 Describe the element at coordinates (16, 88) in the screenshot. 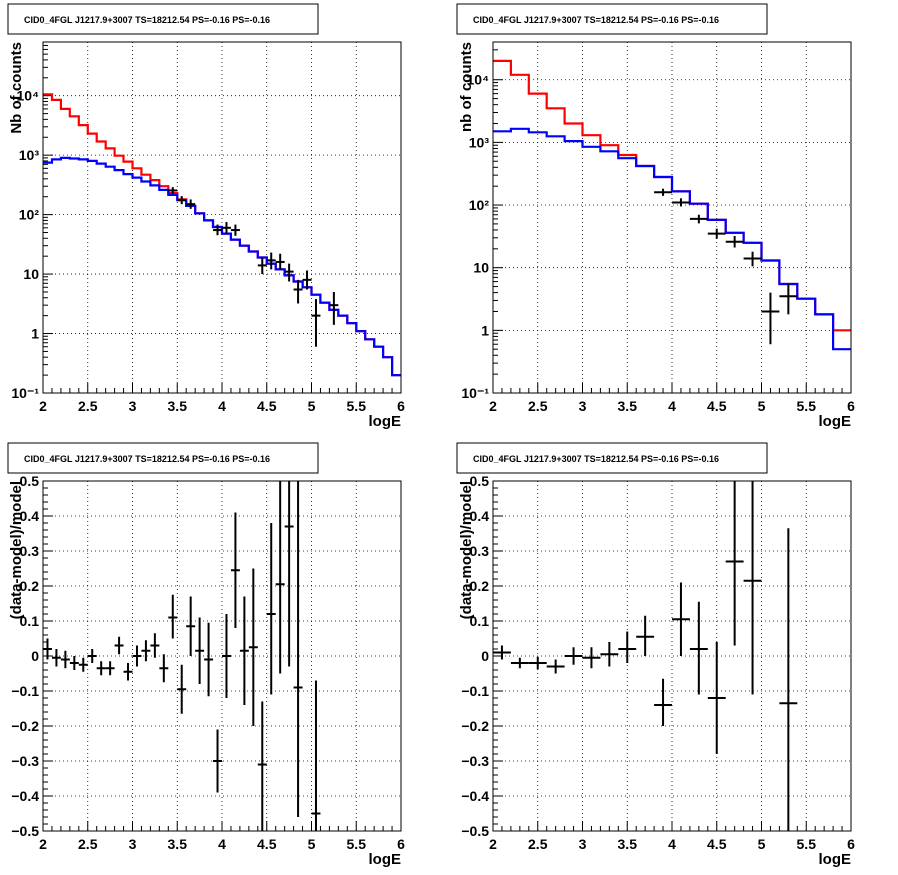

I see `y-axis-title: Nb of counts` at that location.